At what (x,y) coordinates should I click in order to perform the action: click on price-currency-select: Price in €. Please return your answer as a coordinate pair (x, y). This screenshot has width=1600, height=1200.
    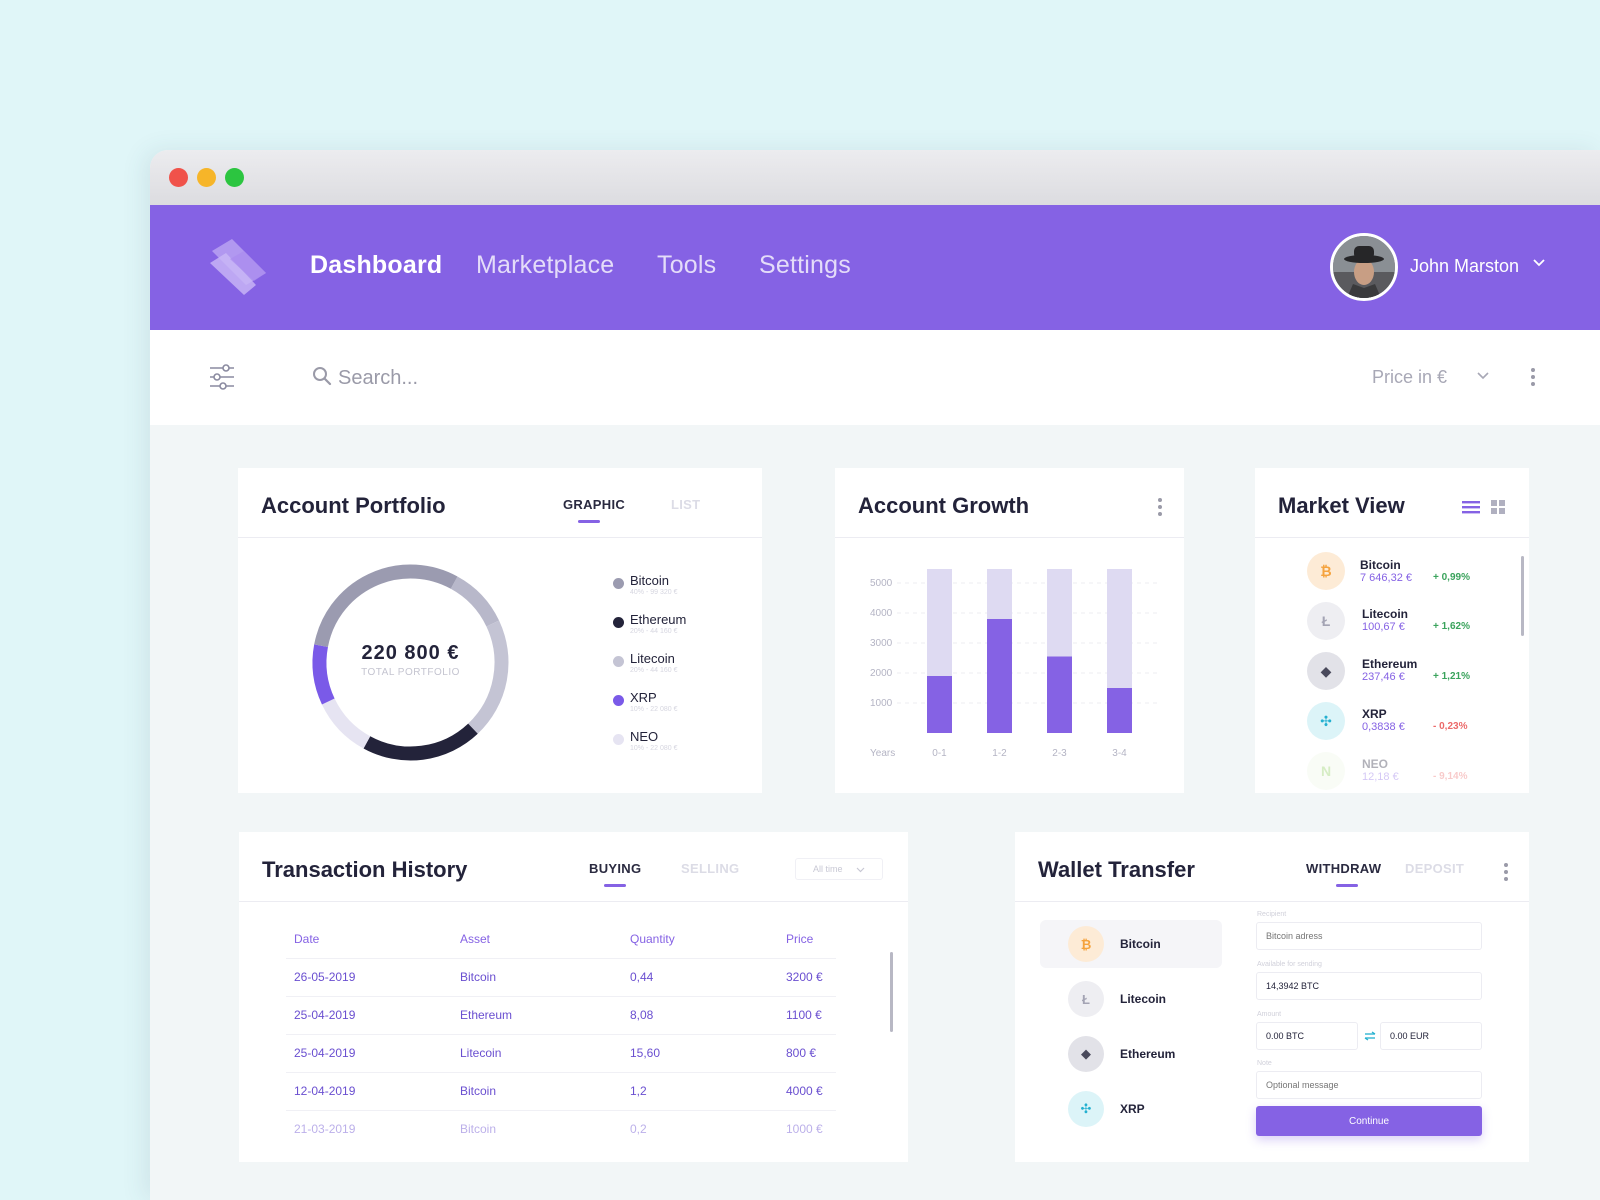
    Looking at the image, I should click on (1410, 377).